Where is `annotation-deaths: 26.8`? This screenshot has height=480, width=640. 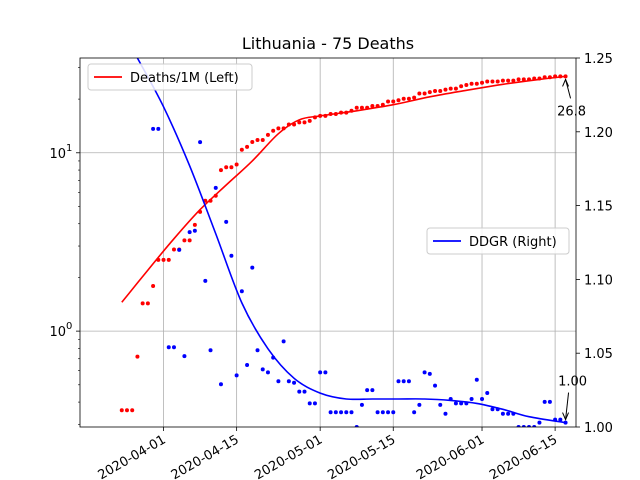 annotation-deaths: 26.8 is located at coordinates (571, 111).